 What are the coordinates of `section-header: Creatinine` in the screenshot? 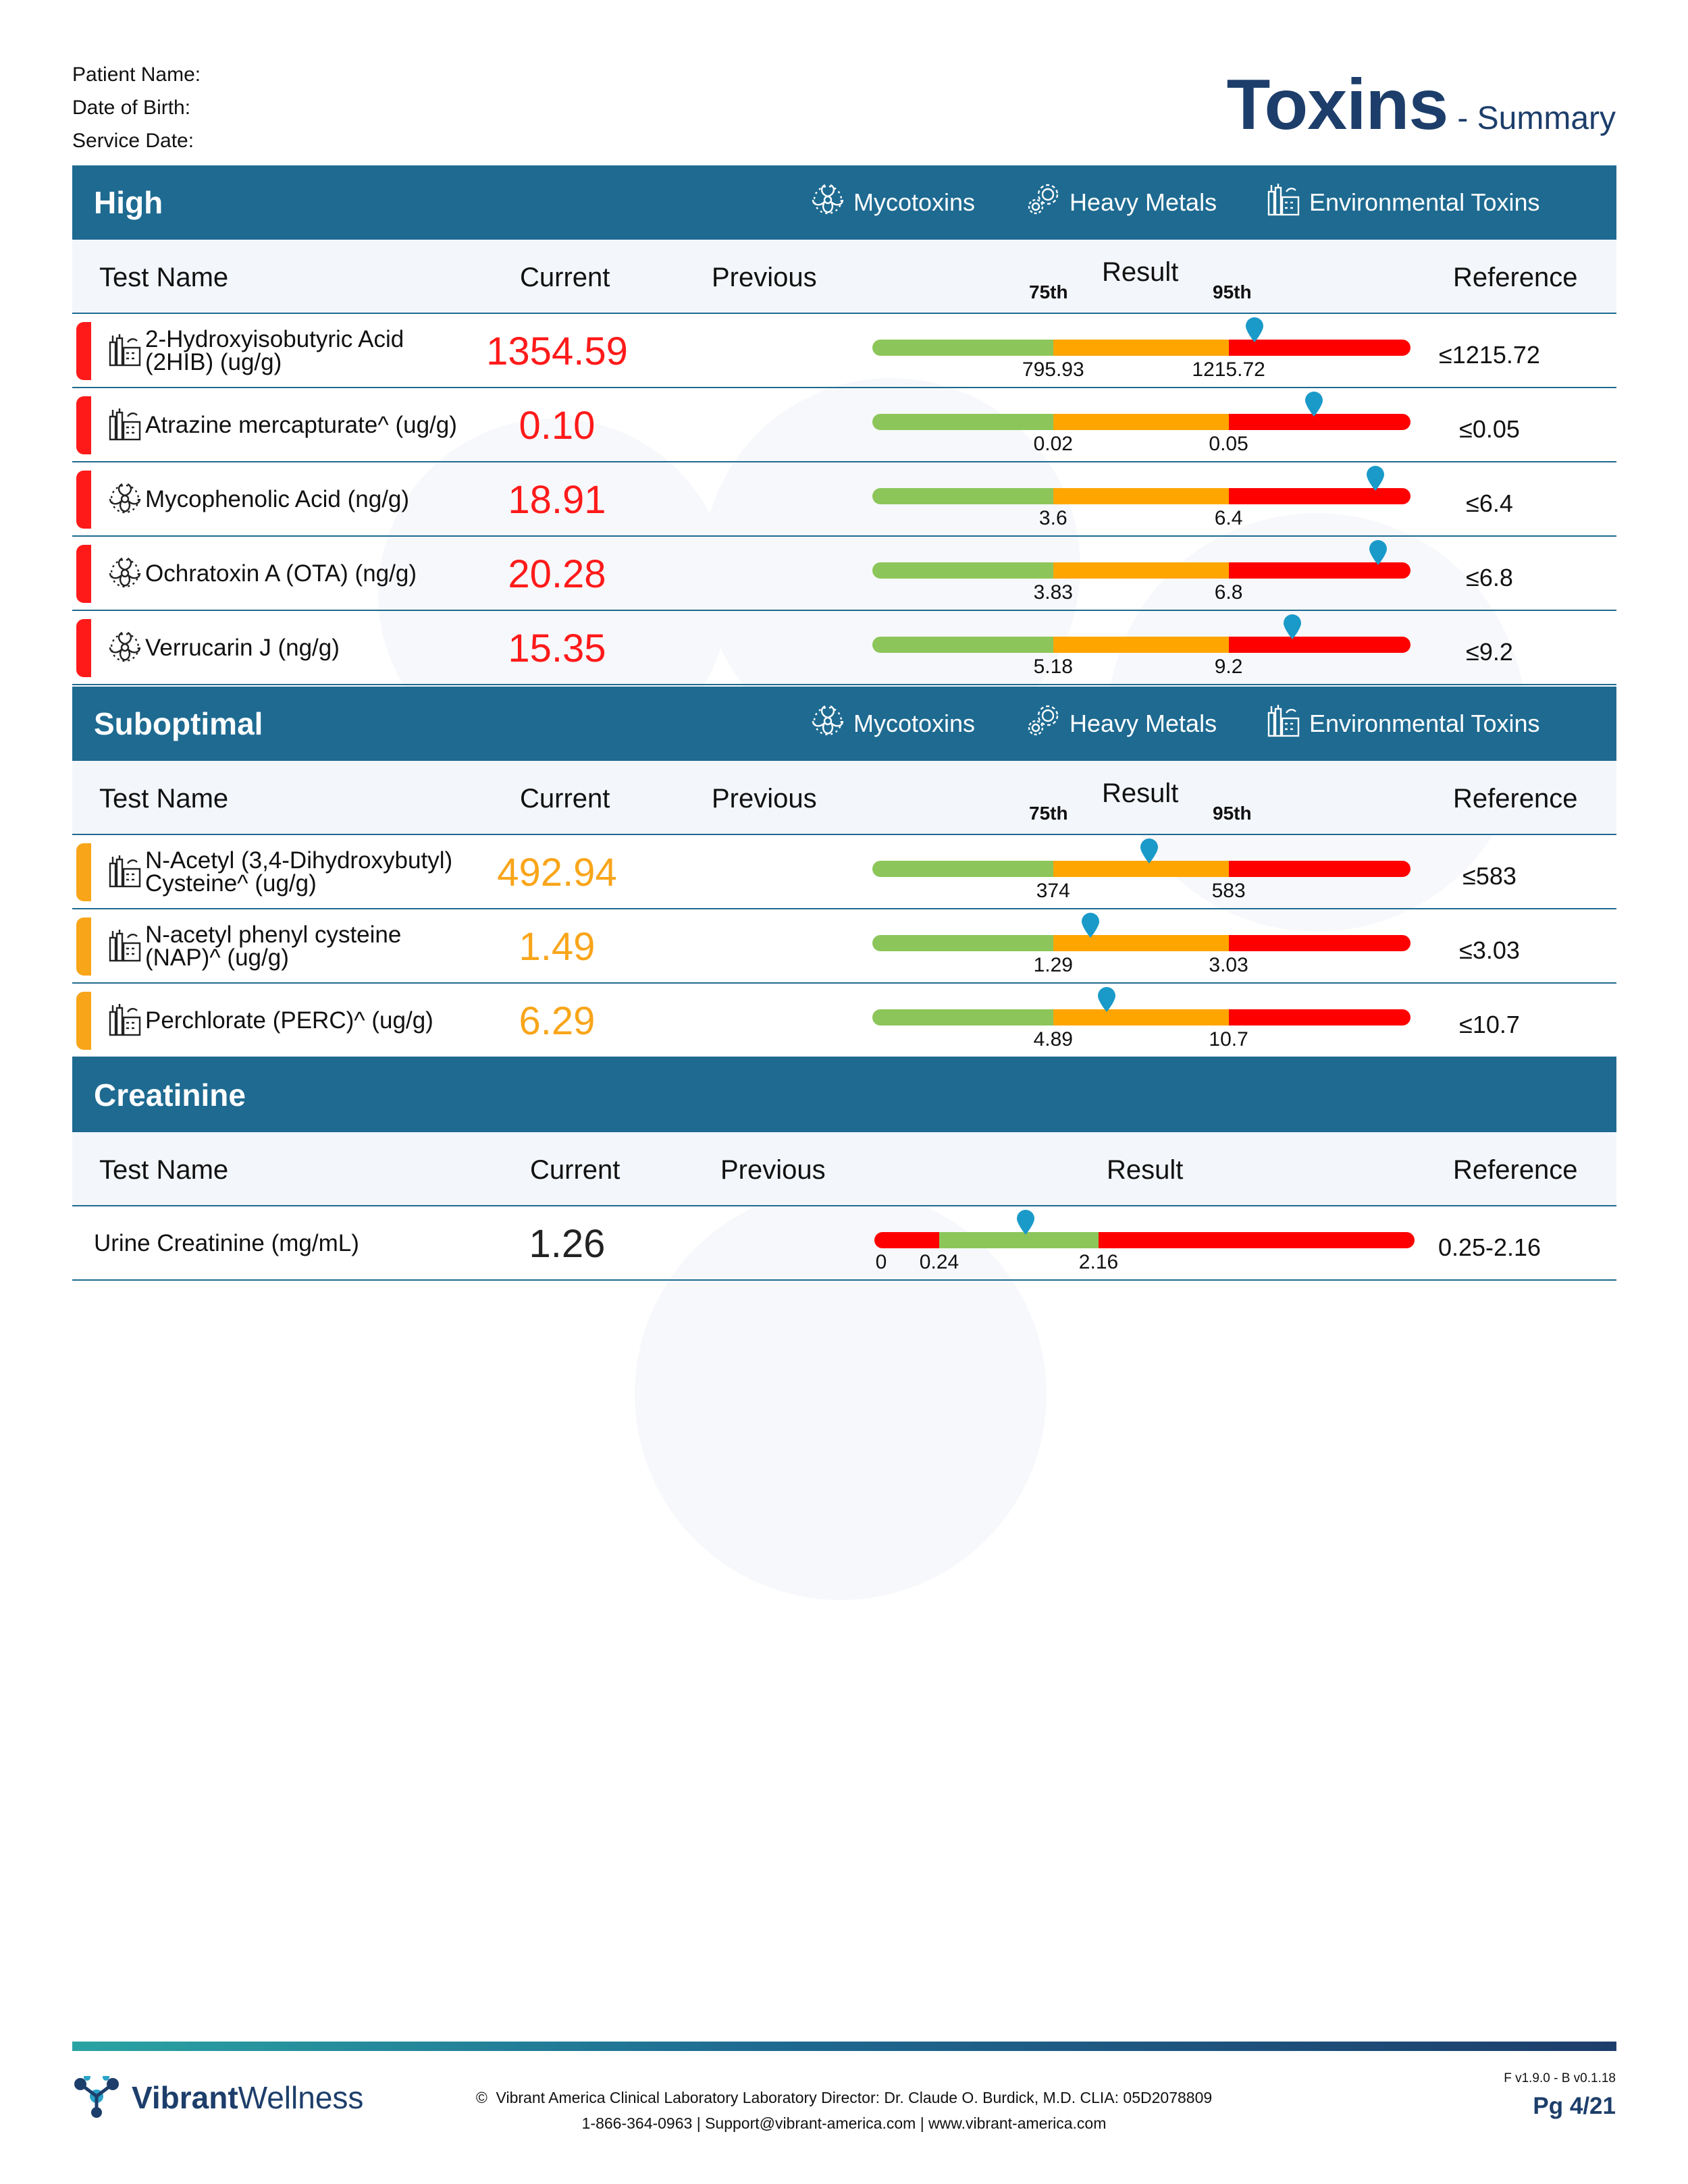 It's located at (844, 1095).